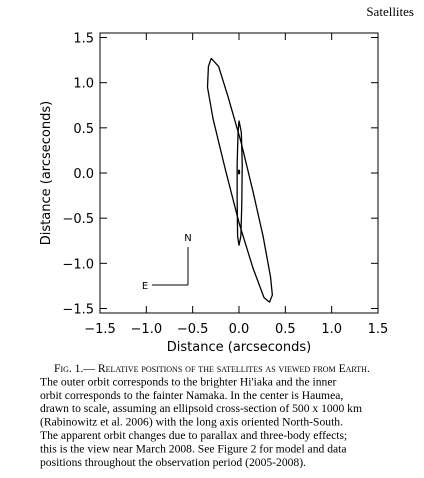 The height and width of the screenshot is (478, 424). What do you see at coordinates (239, 329) in the screenshot?
I see `x-tick-label: 0.0` at bounding box center [239, 329].